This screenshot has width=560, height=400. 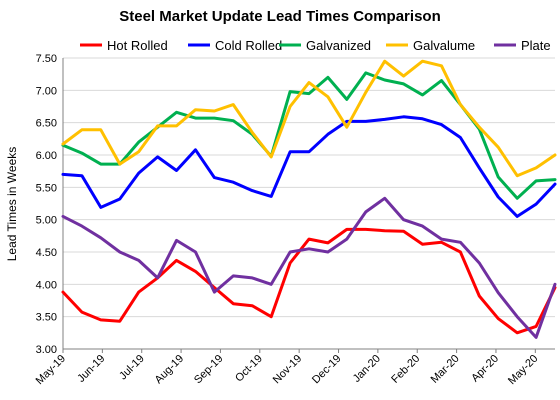 What do you see at coordinates (46, 318) in the screenshot?
I see `y-tick-label: 3.50` at bounding box center [46, 318].